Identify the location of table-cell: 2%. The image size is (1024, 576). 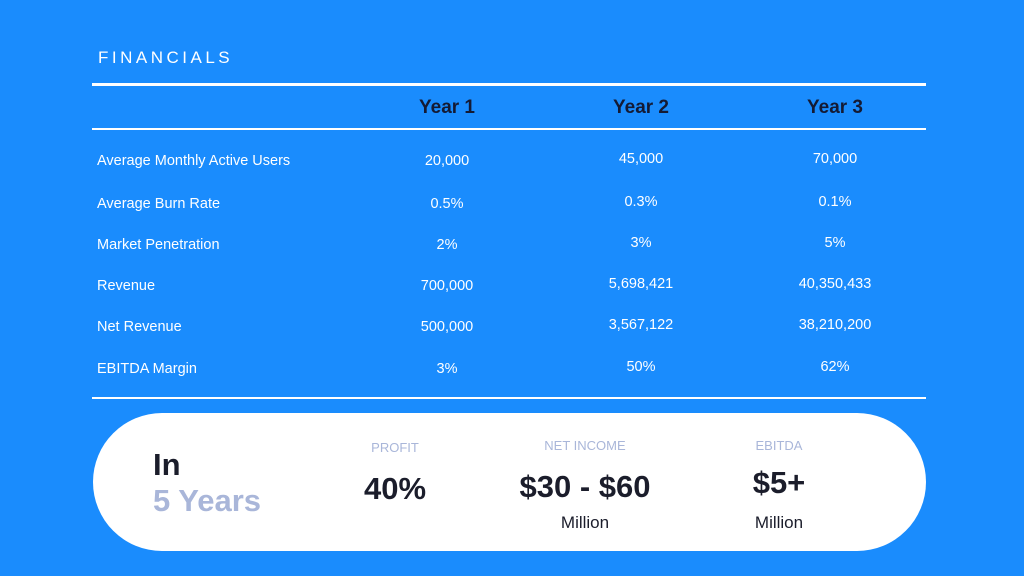
(447, 245).